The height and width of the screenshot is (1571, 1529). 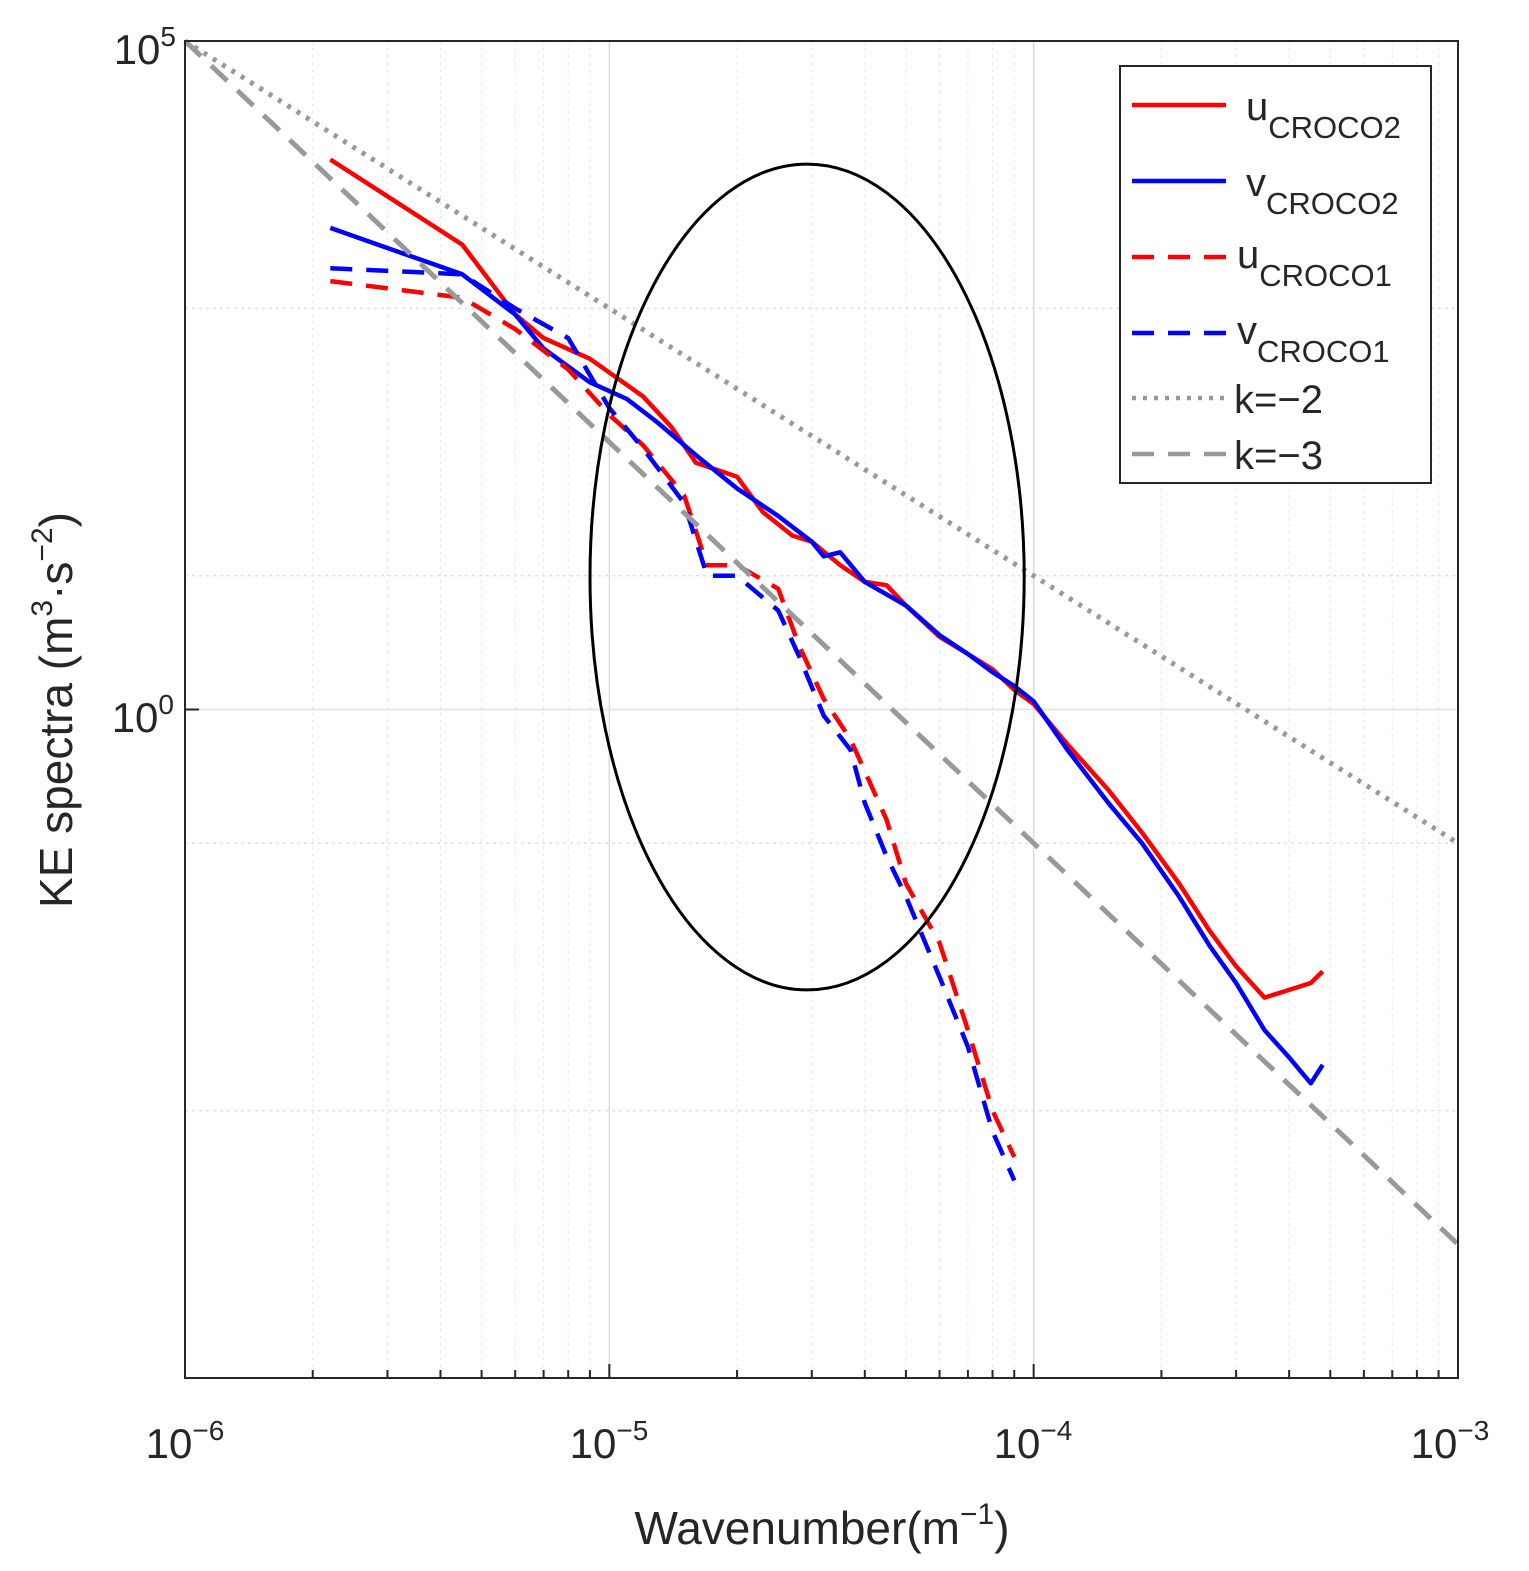 I want to click on legend-label-v-croco2: vCROCO2, so click(x=1322, y=191).